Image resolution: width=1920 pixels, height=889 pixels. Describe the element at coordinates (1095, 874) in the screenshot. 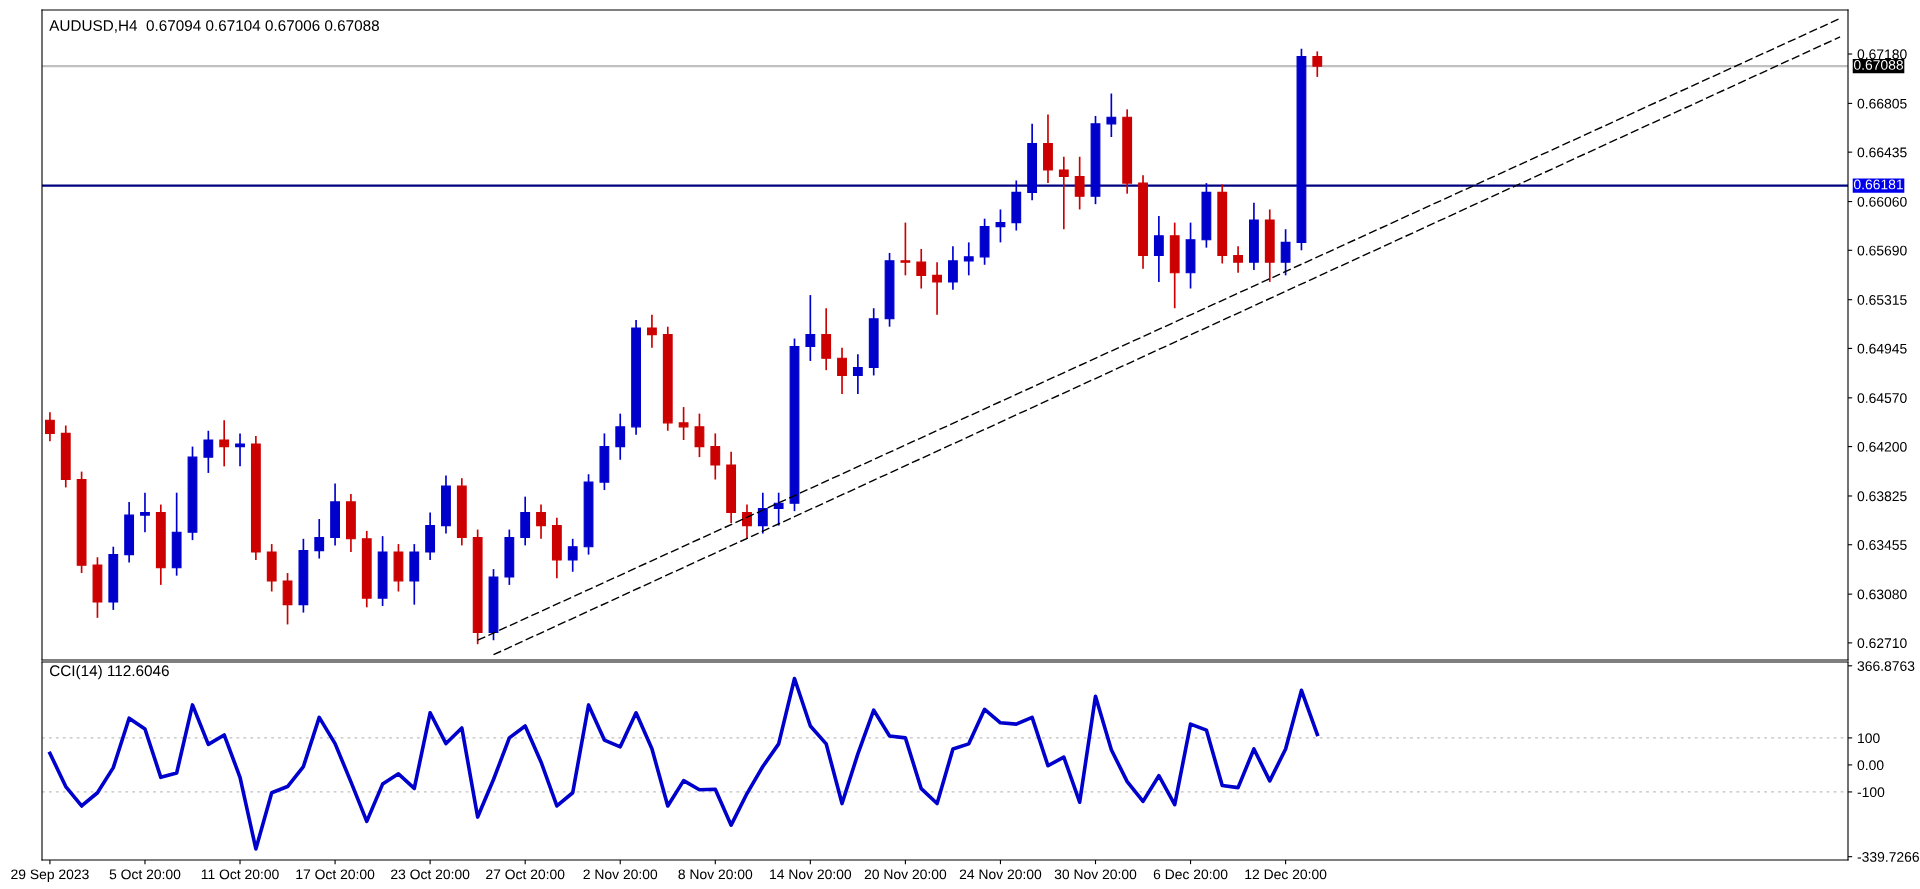

I see `x-tick-label: 30 Nov 20:00` at that location.